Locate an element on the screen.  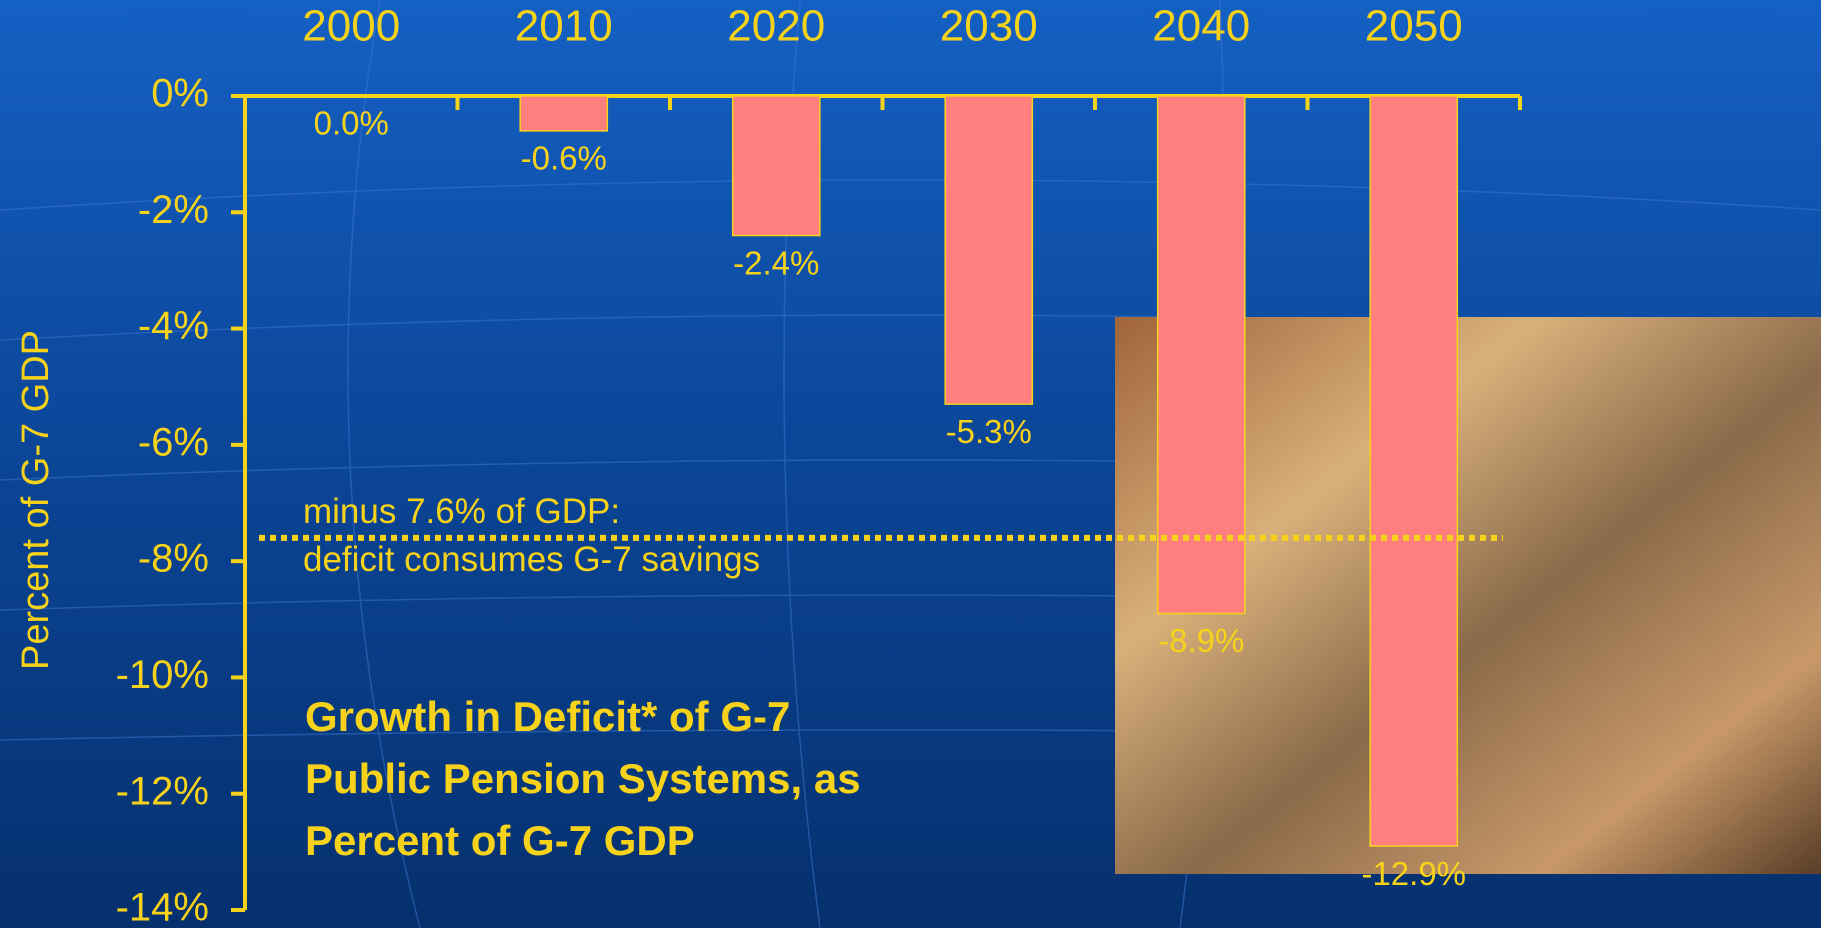
title-line: Growth in Deficit* of G-7 is located at coordinates (547, 716).